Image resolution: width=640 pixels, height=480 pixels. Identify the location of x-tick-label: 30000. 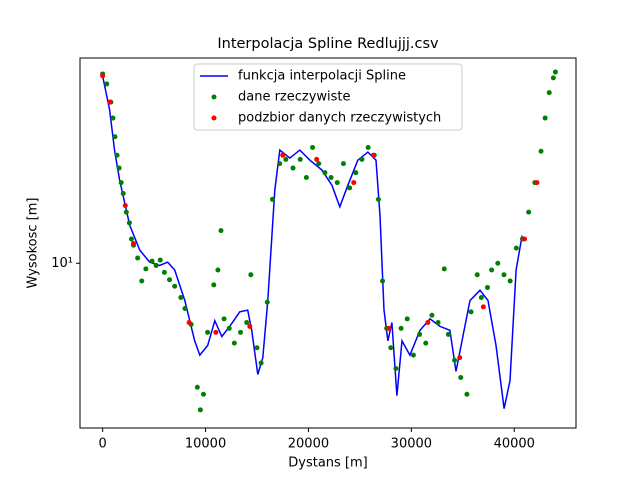
(411, 444).